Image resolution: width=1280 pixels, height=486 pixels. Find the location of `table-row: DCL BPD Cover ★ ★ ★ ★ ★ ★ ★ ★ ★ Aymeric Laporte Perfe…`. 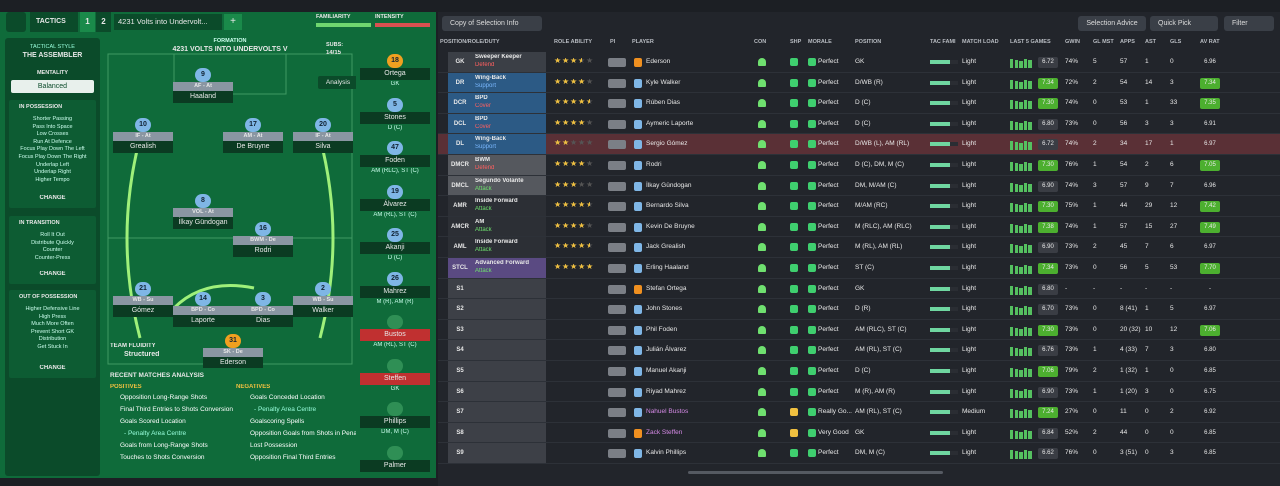

table-row: DCL BPD Cover ★ ★ ★ ★ ★ ★ ★ ★ ★ Aymeric Laporte Perfe… is located at coordinates (859, 124).